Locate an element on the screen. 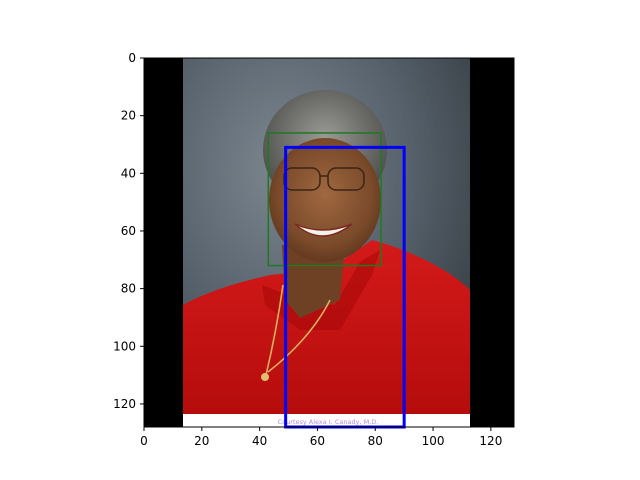  y-tick-label: 80 is located at coordinates (128, 289).